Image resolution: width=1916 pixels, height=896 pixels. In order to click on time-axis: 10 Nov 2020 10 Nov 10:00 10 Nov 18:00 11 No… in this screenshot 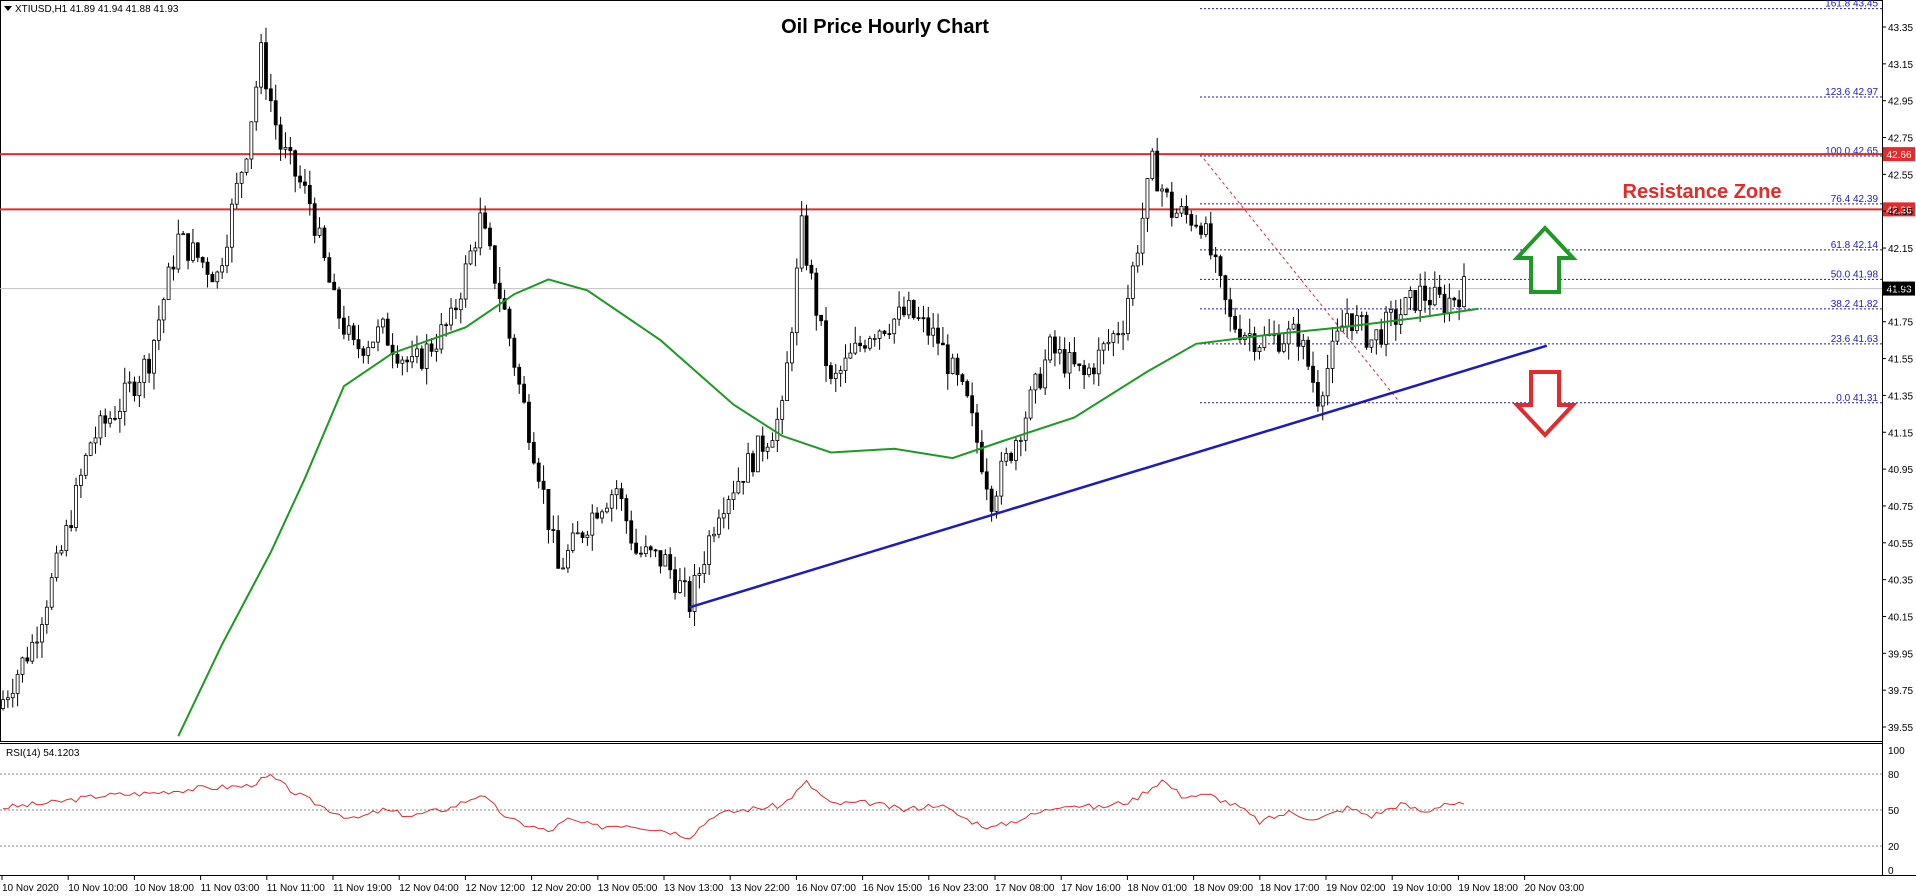, I will do `click(793, 884)`.